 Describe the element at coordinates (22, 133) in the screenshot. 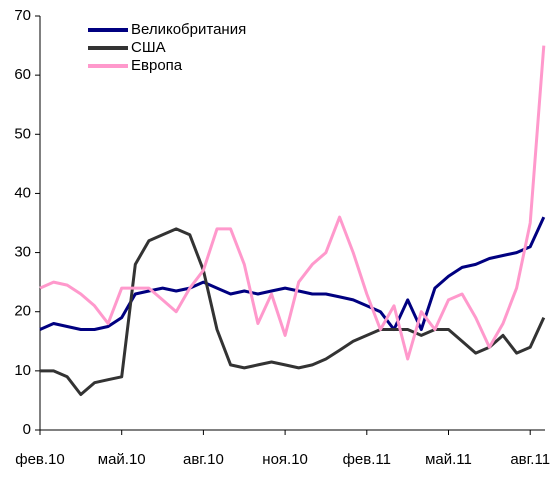

I see `y-tick-label: 50` at that location.